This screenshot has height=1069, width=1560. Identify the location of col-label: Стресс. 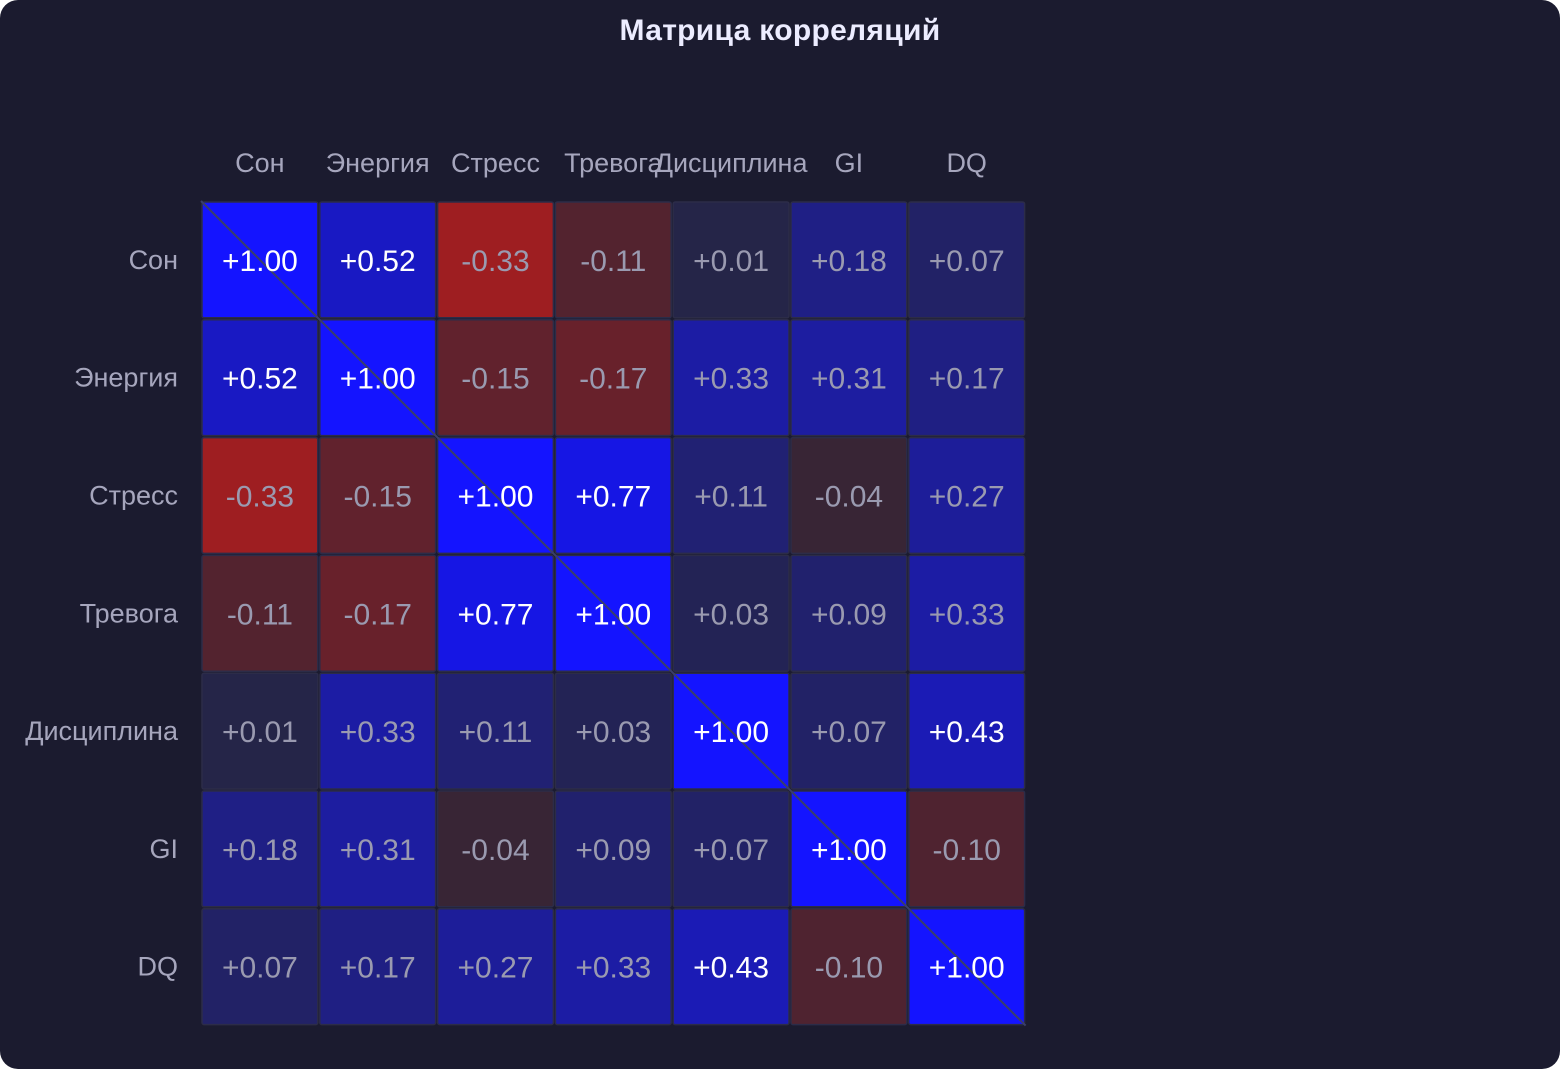
(495, 163).